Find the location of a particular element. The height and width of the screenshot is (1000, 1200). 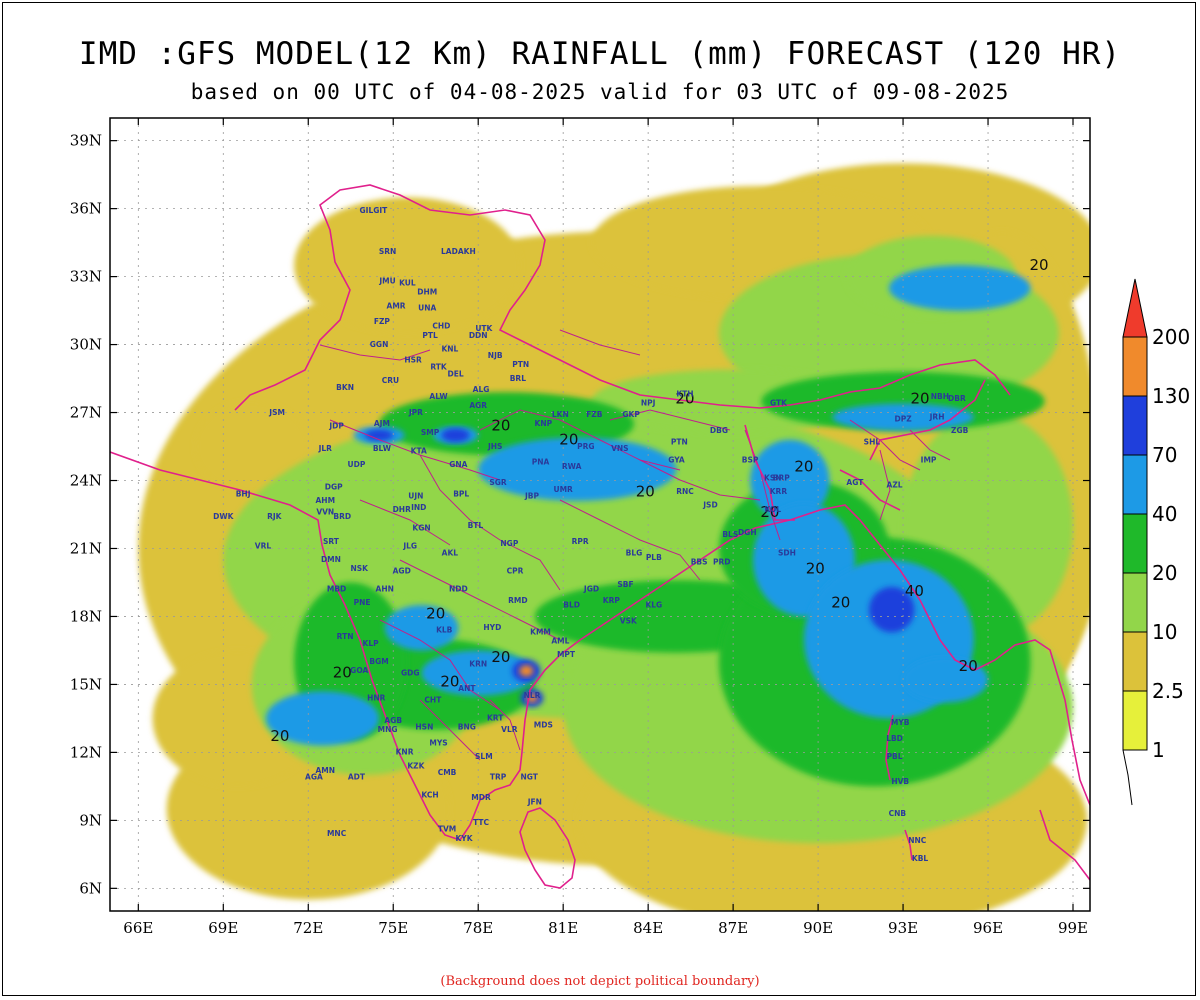

station-label: BLD is located at coordinates (571, 604).